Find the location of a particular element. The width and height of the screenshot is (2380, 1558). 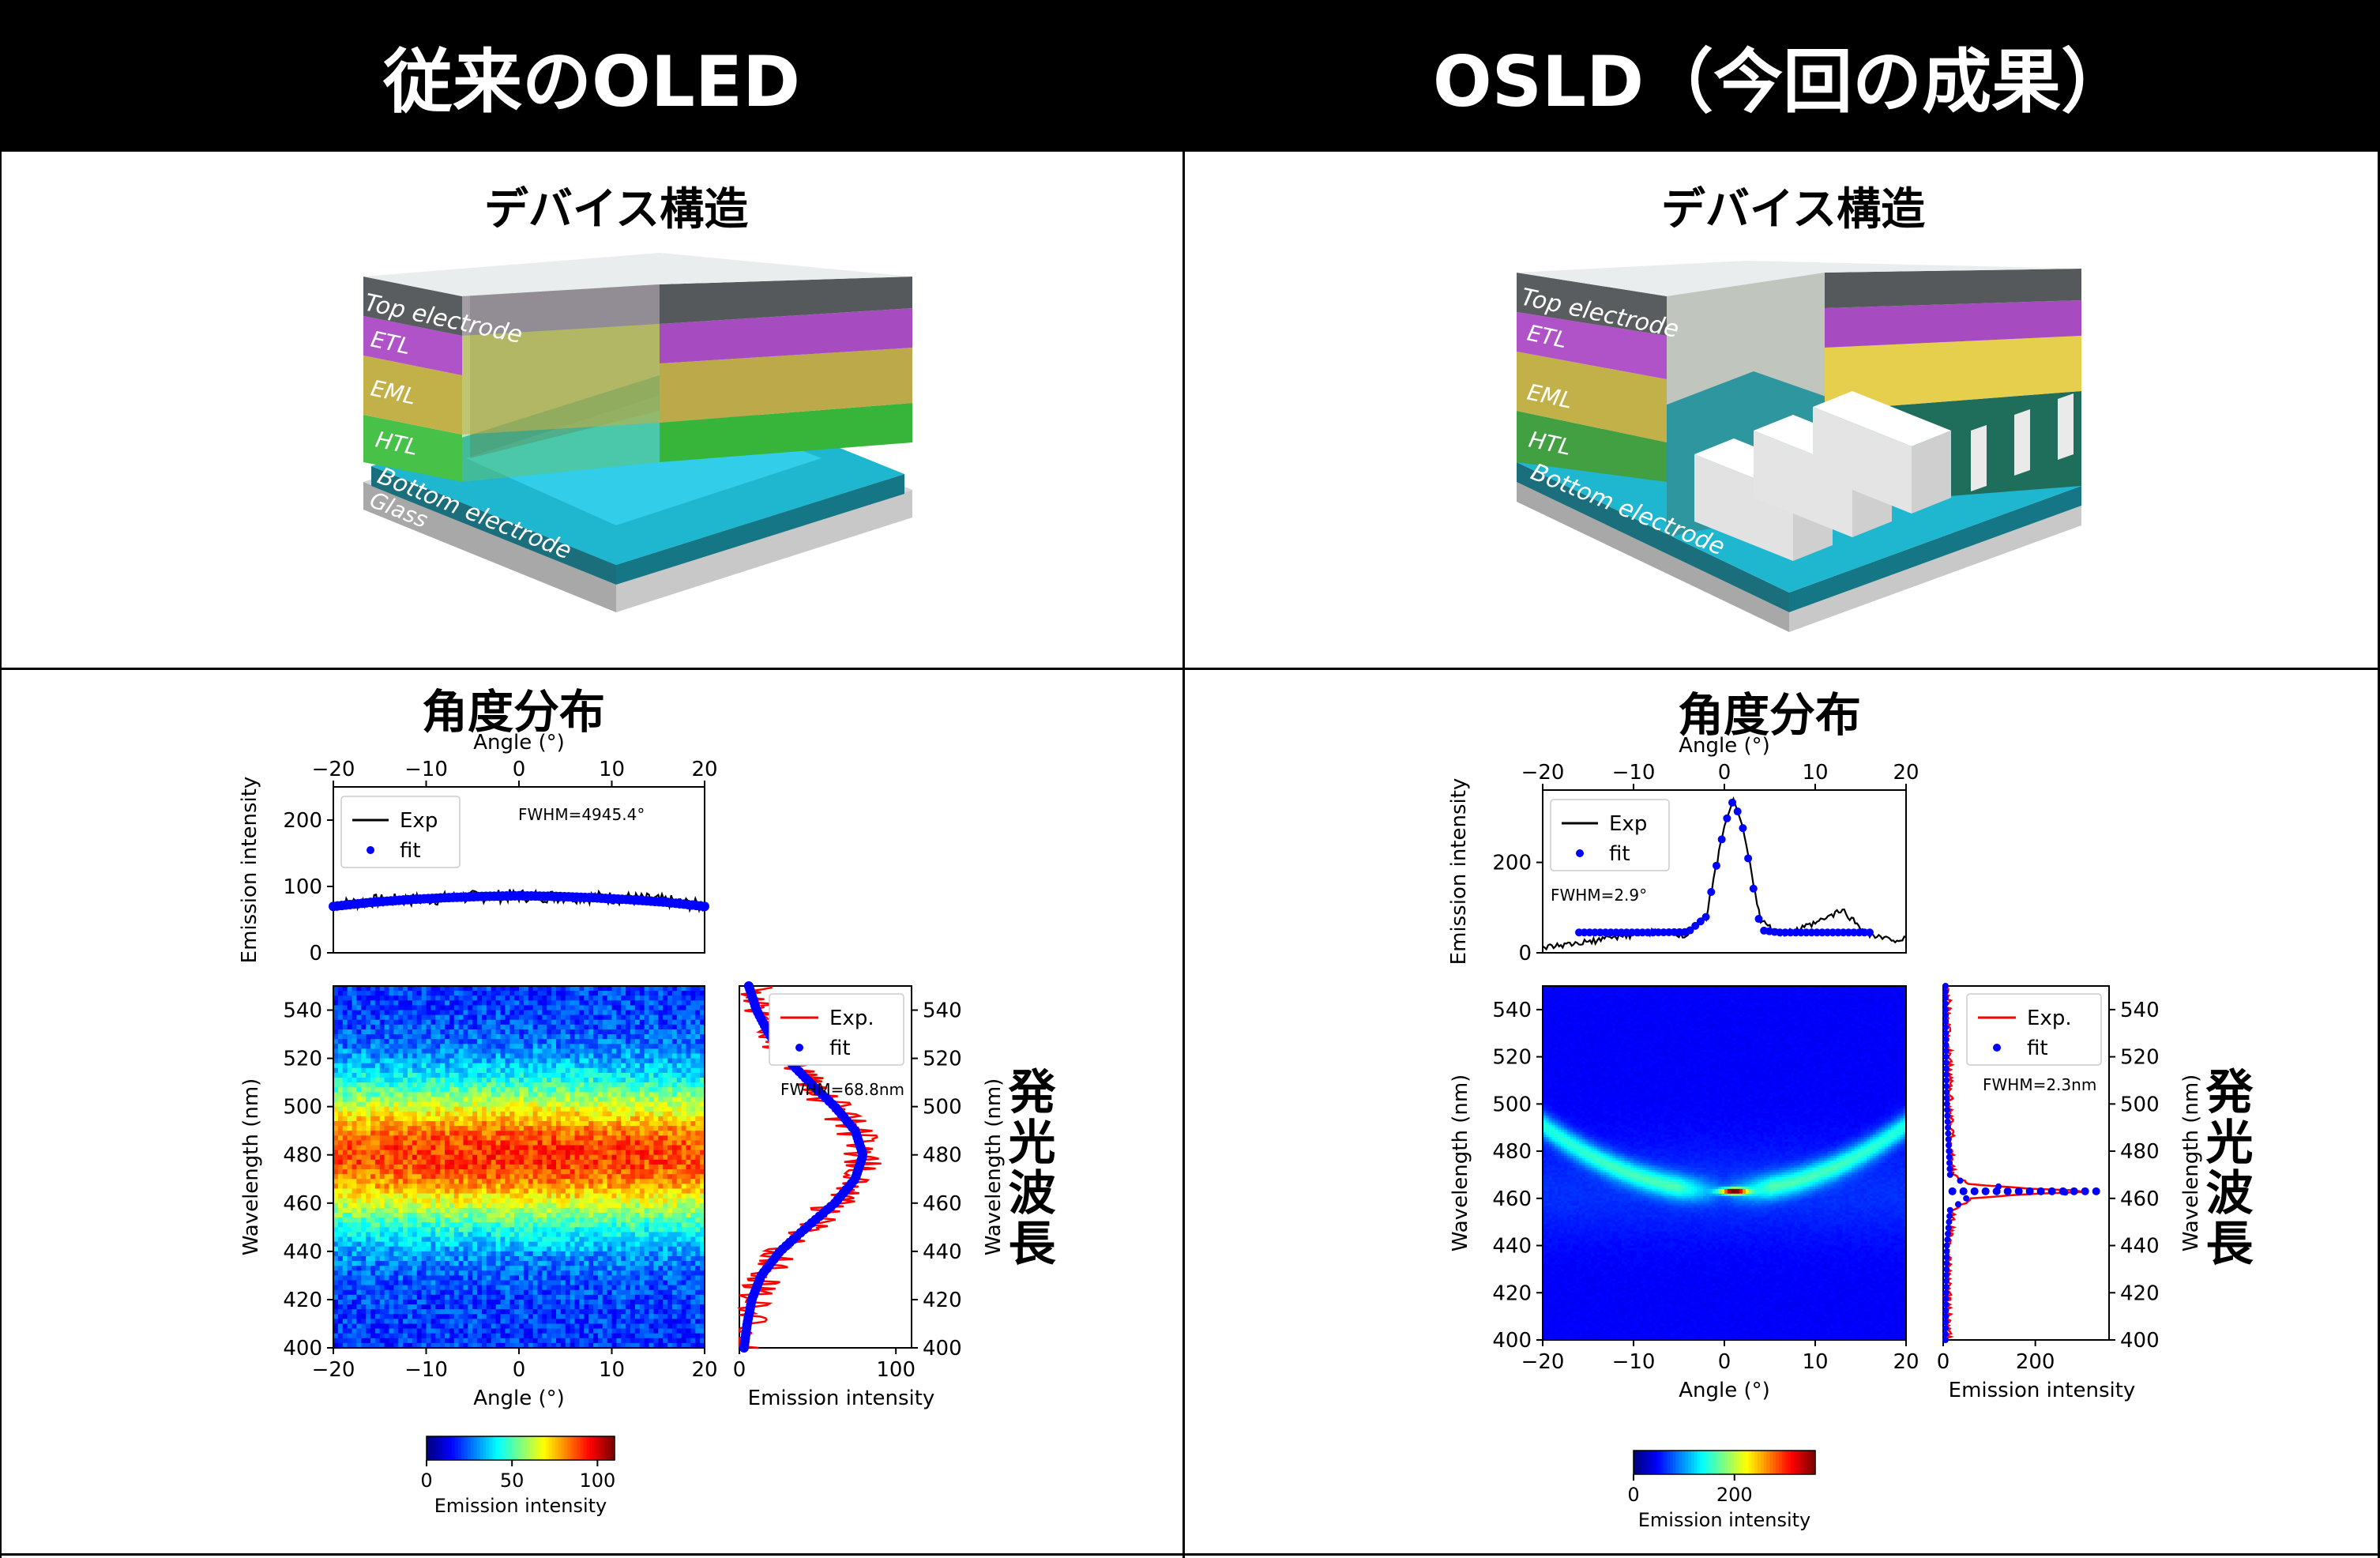

eml-layer-side is located at coordinates (786, 386).